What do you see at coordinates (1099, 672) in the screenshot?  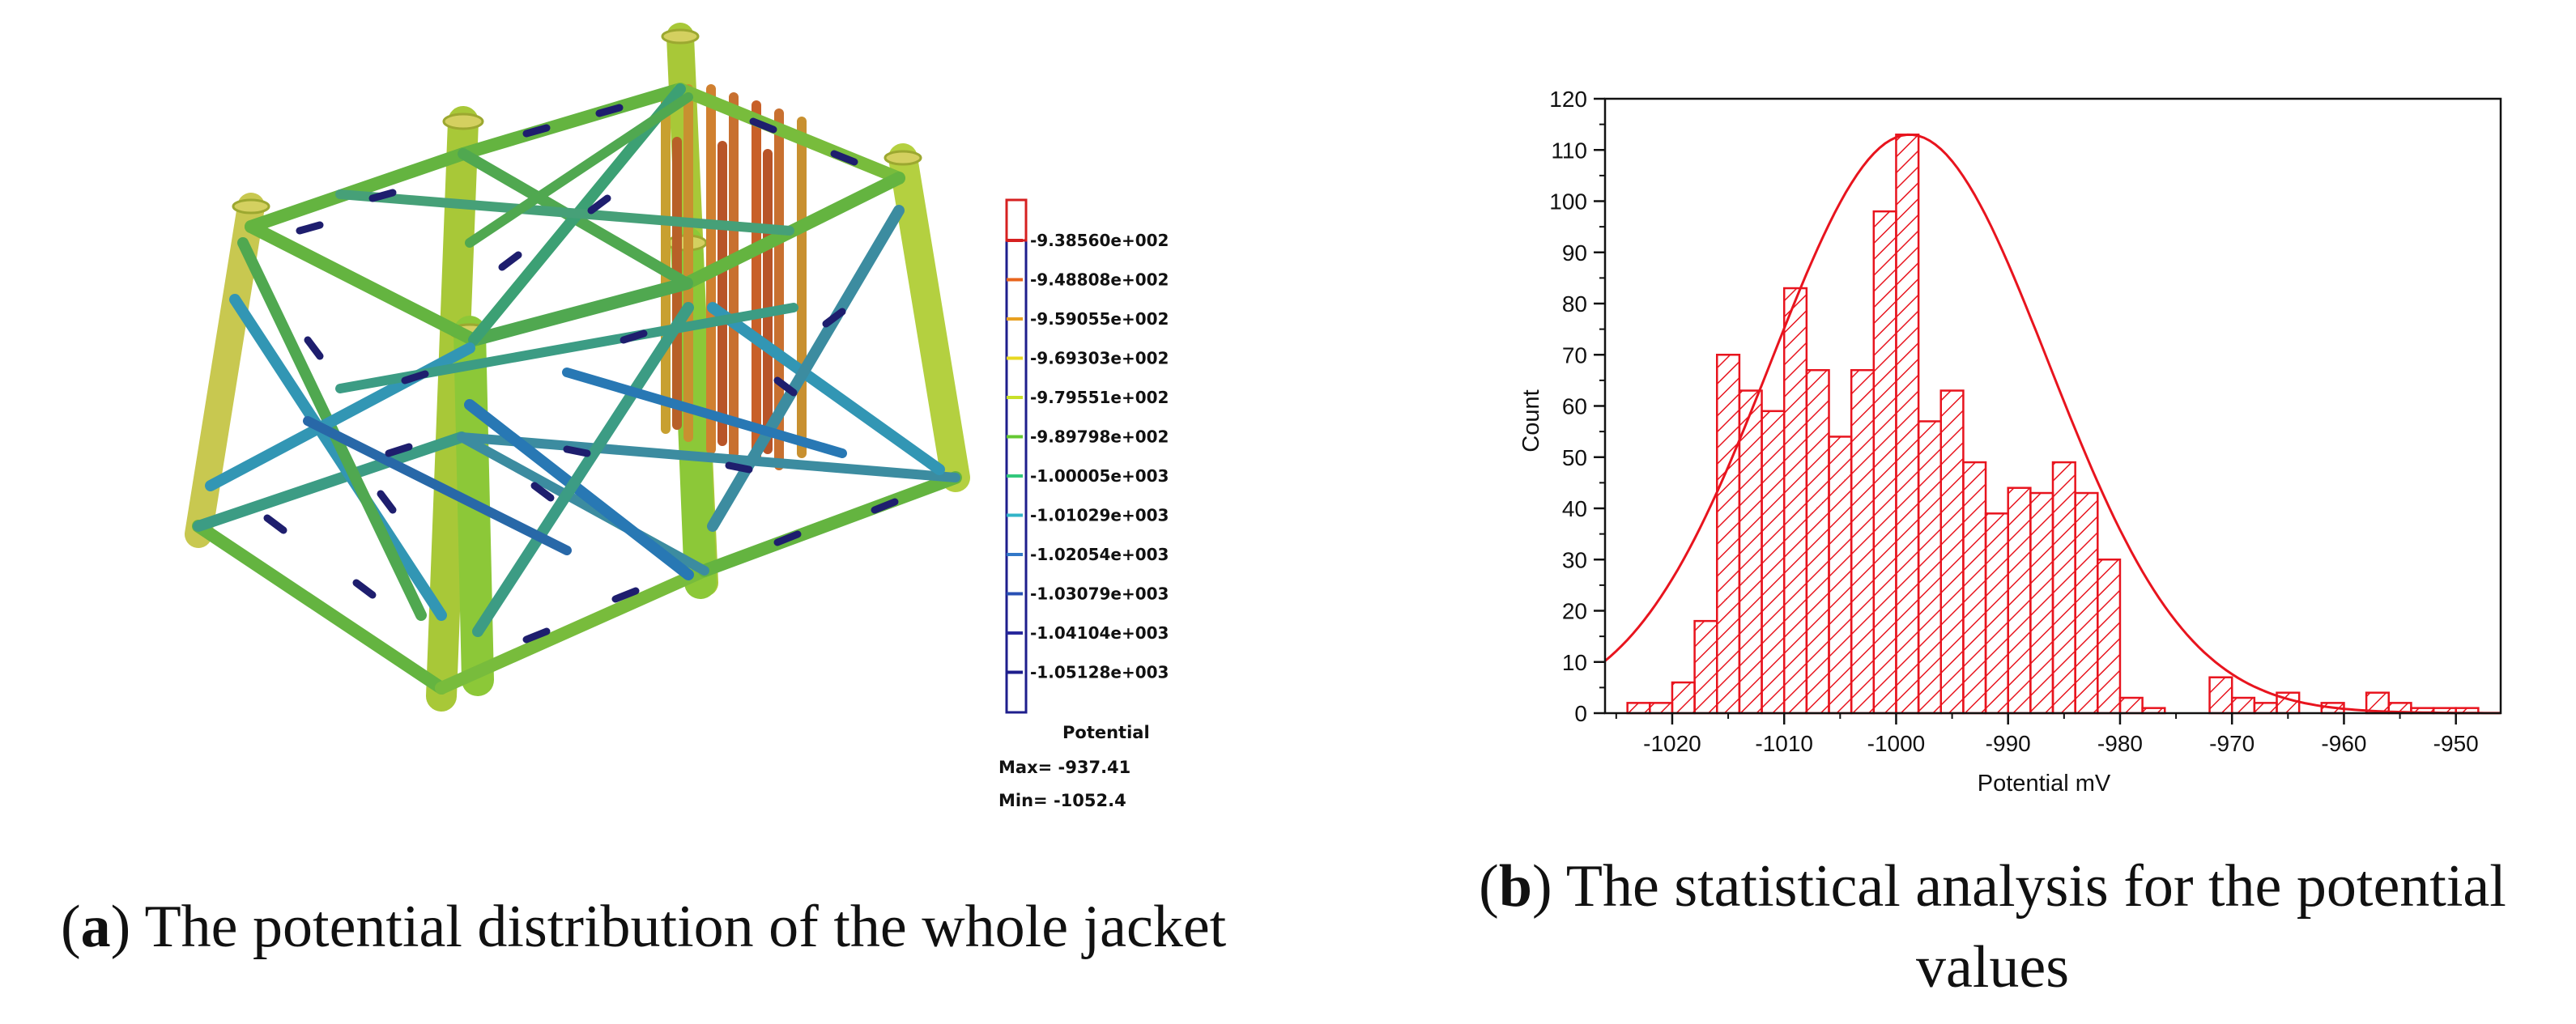 I see `legend-level-label: -1.05128e+003` at bounding box center [1099, 672].